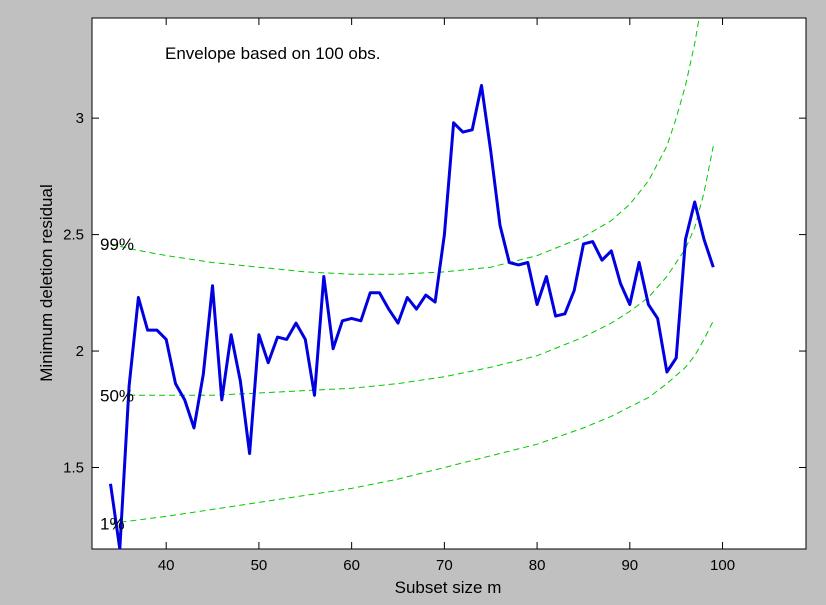  What do you see at coordinates (80, 118) in the screenshot?
I see `y-tick-label: 3` at bounding box center [80, 118].